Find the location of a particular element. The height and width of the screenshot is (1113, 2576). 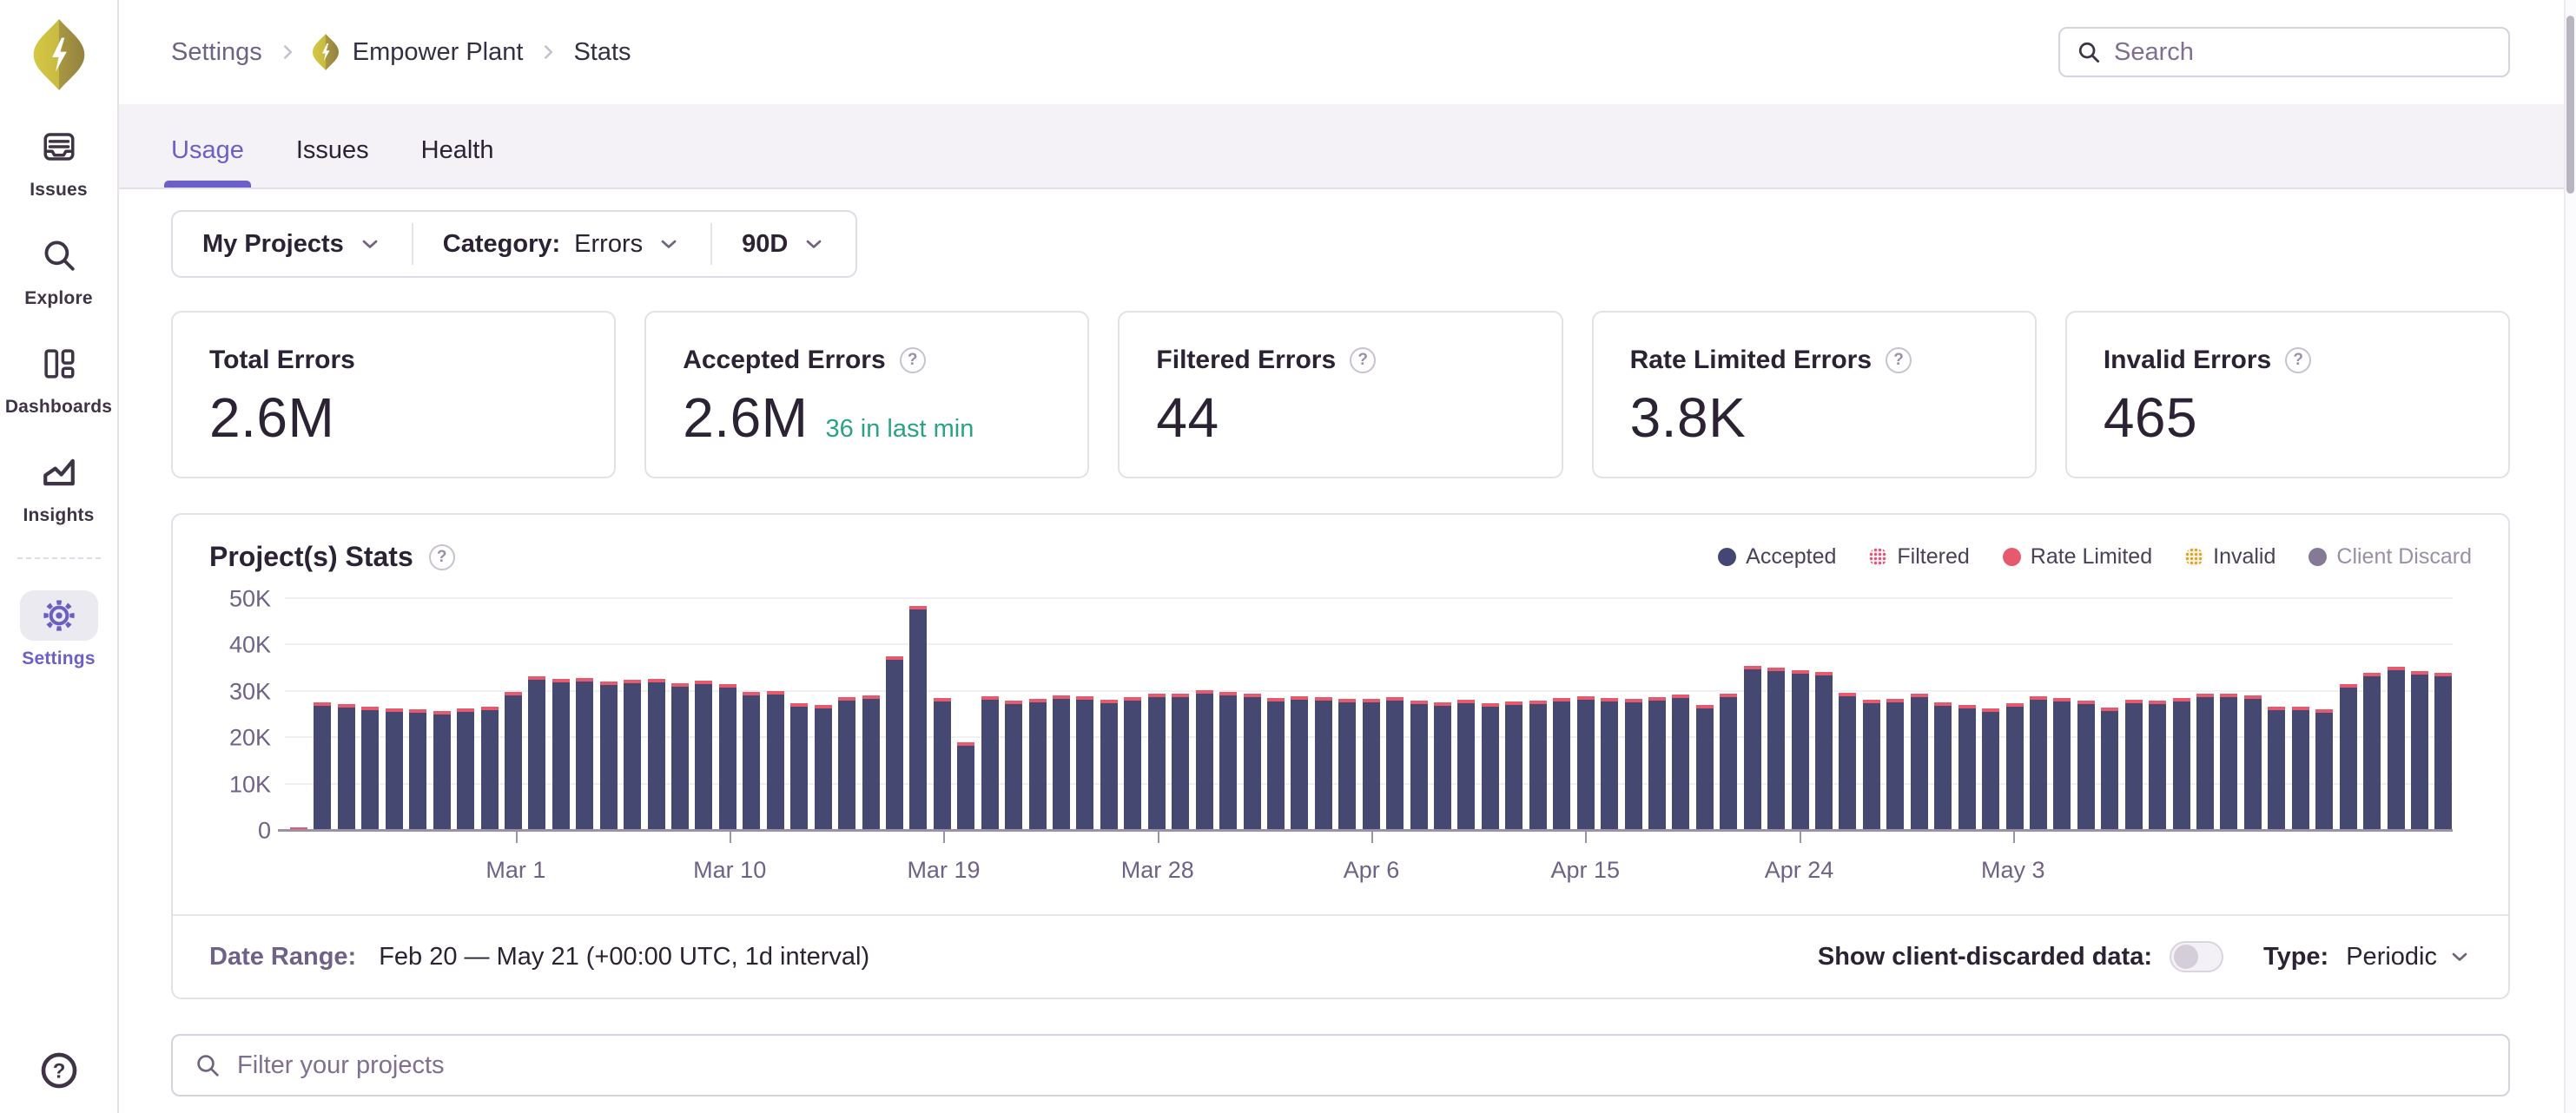

sidebar-item-issues: Issues is located at coordinates (59, 162).